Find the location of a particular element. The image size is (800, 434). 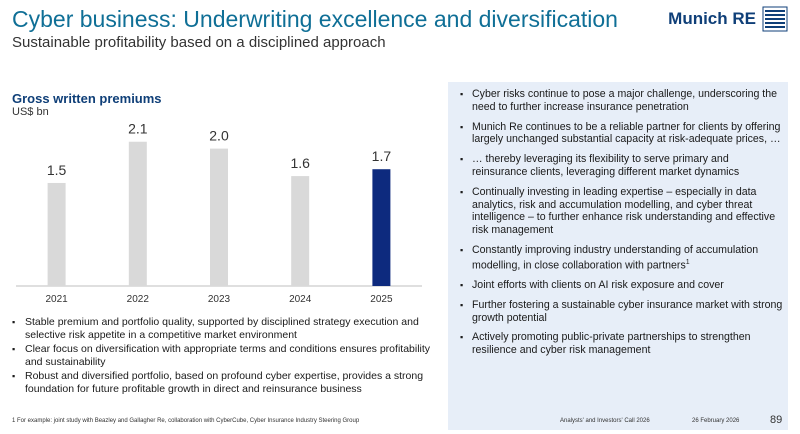

munich-re-logo: Munich RE is located at coordinates (728, 19).